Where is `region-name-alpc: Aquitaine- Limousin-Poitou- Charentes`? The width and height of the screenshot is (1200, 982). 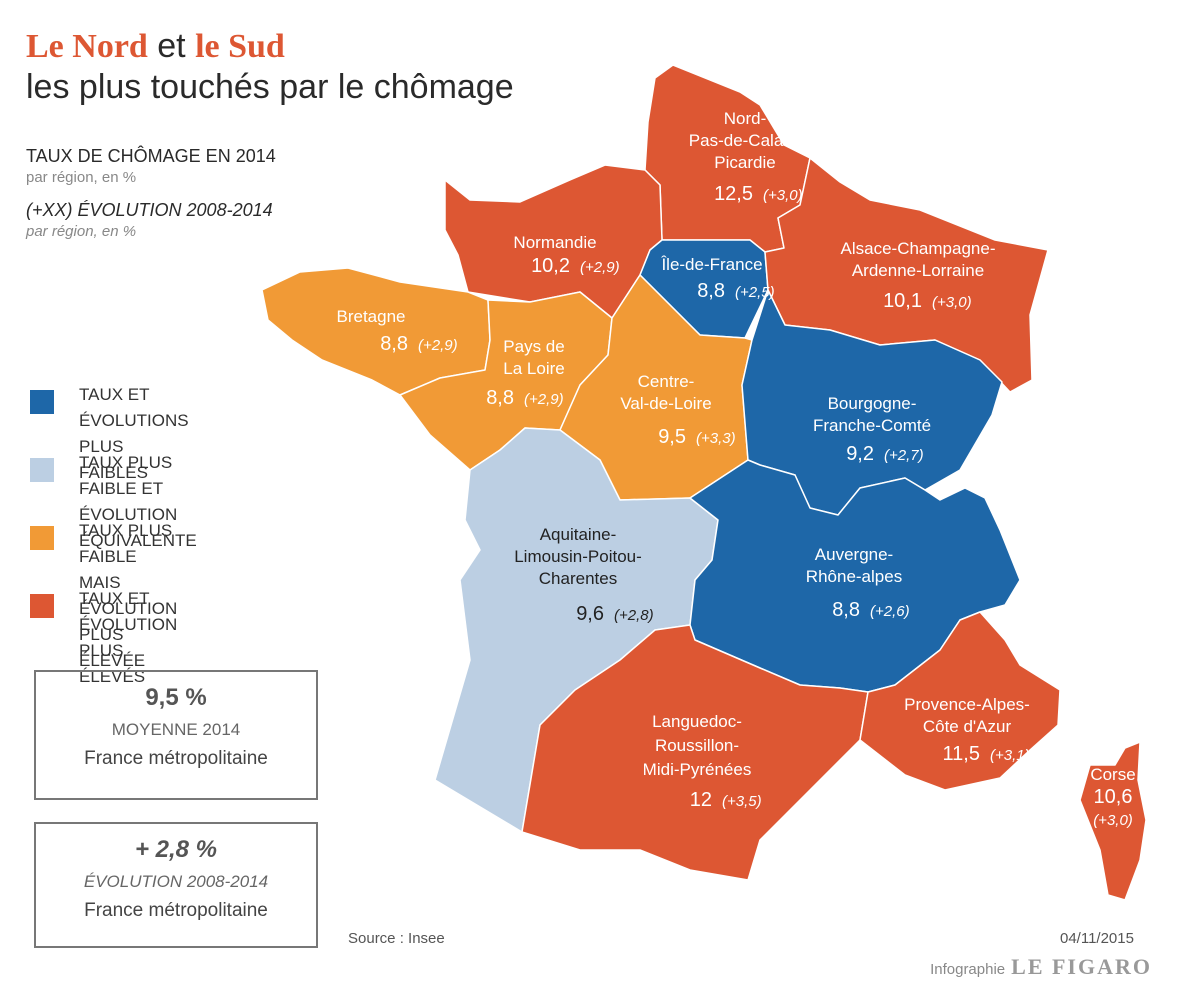 region-name-alpc: Aquitaine- Limousin-Poitou- Charentes is located at coordinates (578, 556).